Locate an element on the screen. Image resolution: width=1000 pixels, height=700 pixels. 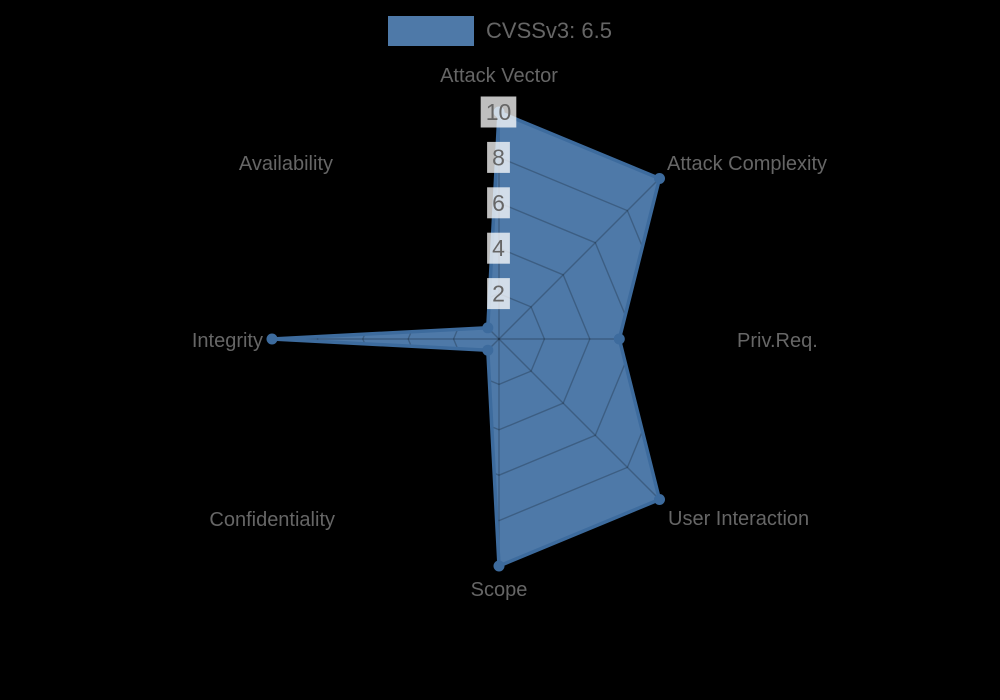
radar-tick-label: 2 is located at coordinates (498, 294).